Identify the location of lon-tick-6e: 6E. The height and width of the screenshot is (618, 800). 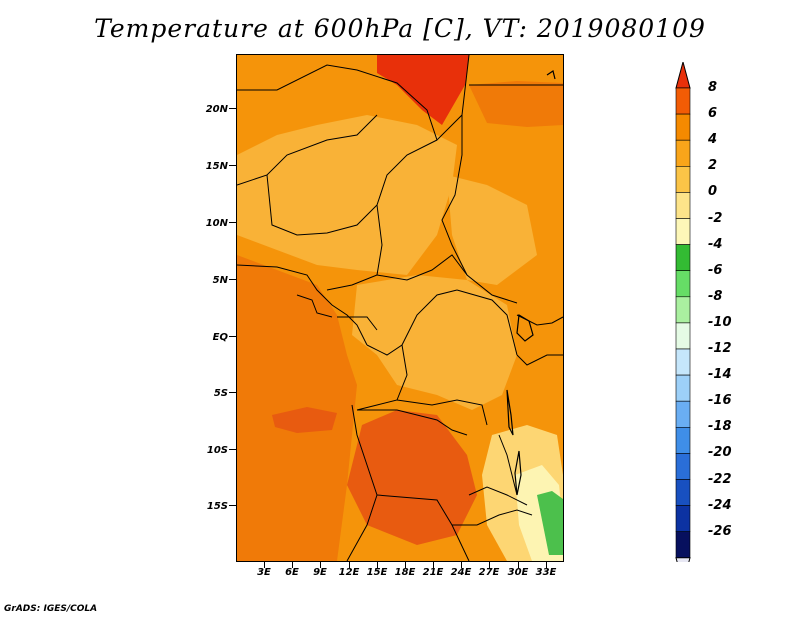
(292, 572).